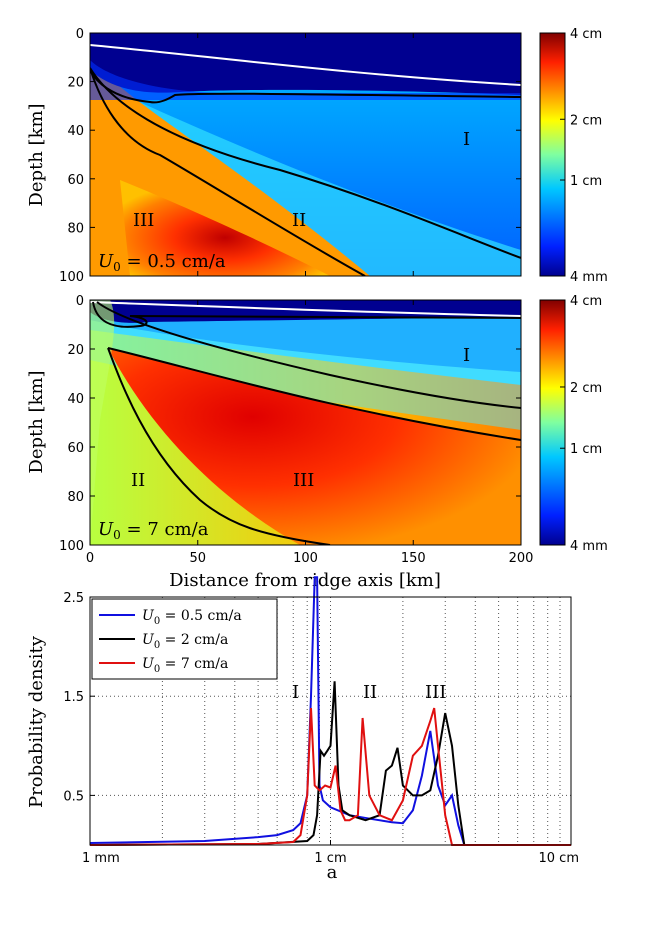 This screenshot has width=654, height=925. I want to click on legend: U0 = 0.5 cm/a U0 = 2 cm/a U0 = 7 cm/a, so click(184, 639).